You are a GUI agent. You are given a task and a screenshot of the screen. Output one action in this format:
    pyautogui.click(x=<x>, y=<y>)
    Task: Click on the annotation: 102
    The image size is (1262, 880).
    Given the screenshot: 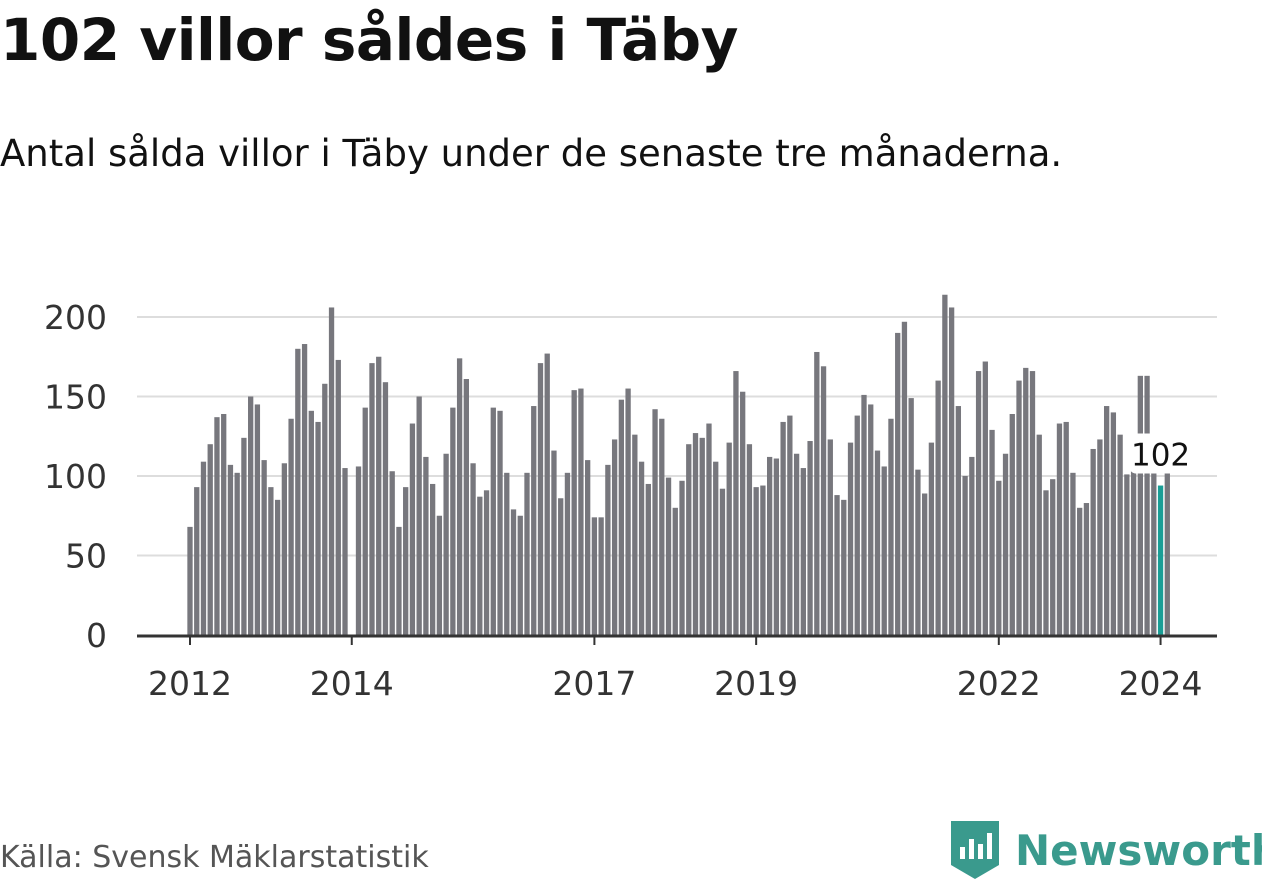 What is the action you would take?
    pyautogui.click(x=1160, y=453)
    